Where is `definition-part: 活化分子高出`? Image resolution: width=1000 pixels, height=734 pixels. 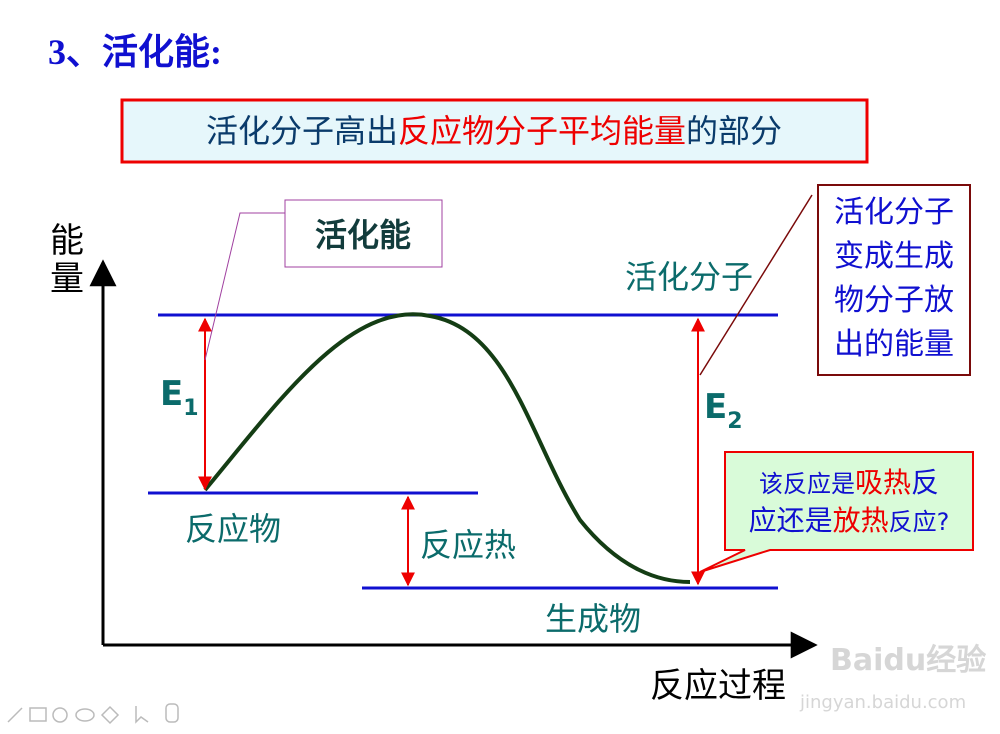 definition-part: 活化分子高出 is located at coordinates (302, 131).